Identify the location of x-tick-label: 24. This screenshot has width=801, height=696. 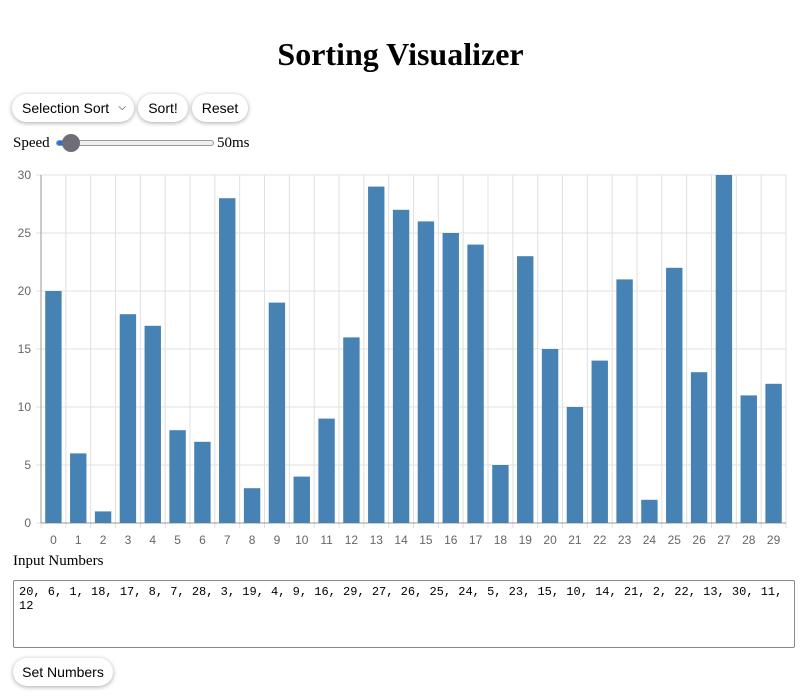
(650, 540).